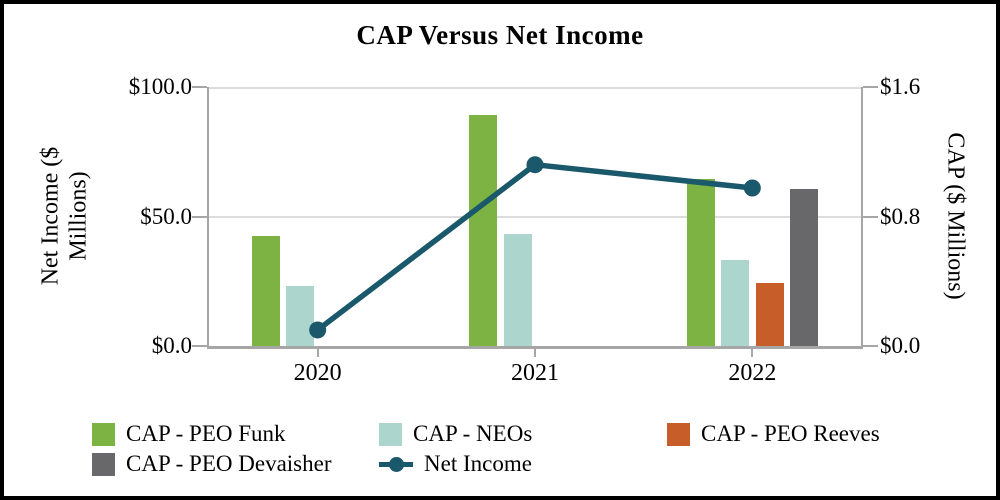  I want to click on left-axis-tick-label: $0.0, so click(171, 345).